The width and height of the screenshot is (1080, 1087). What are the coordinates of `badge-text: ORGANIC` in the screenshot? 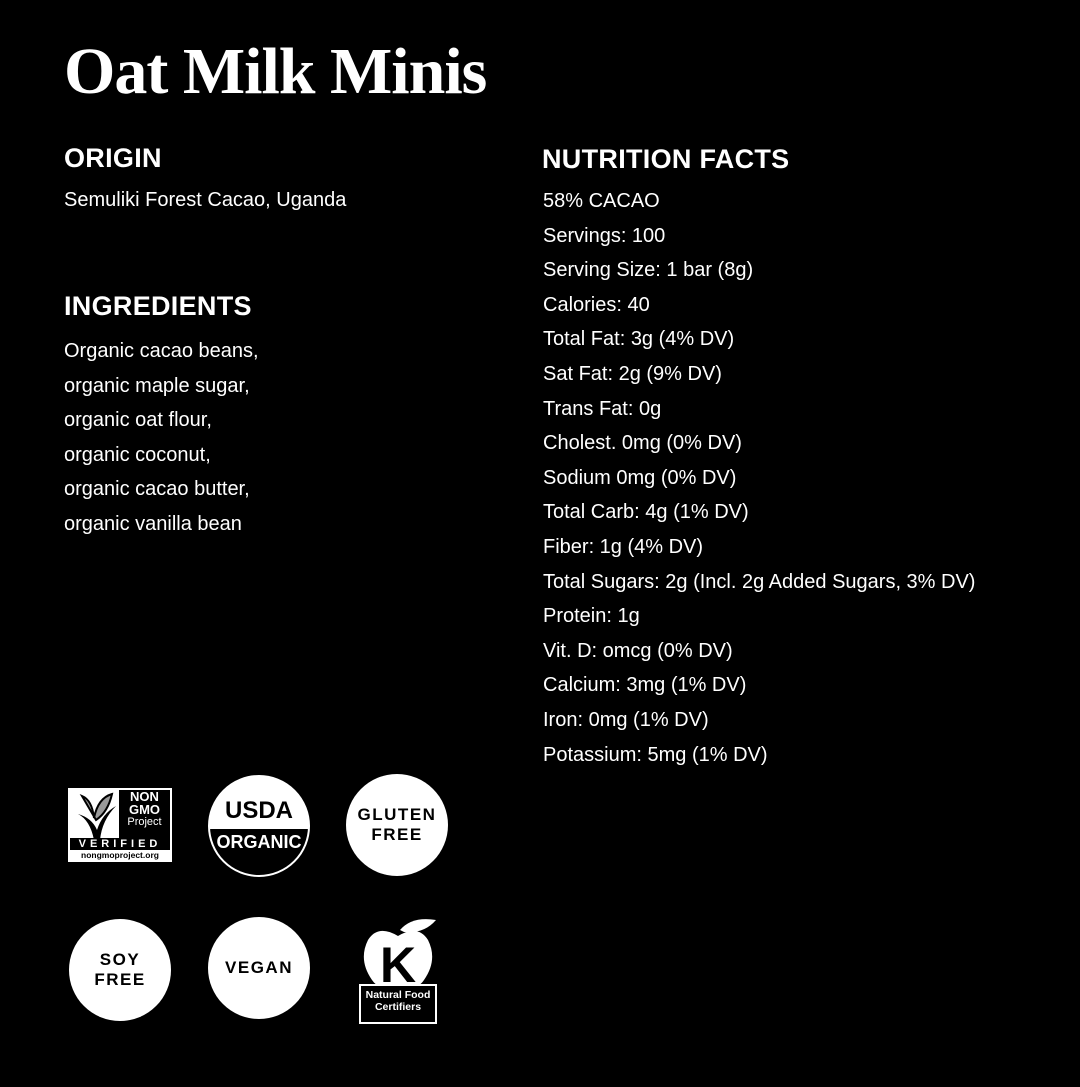 It's located at (259, 852).